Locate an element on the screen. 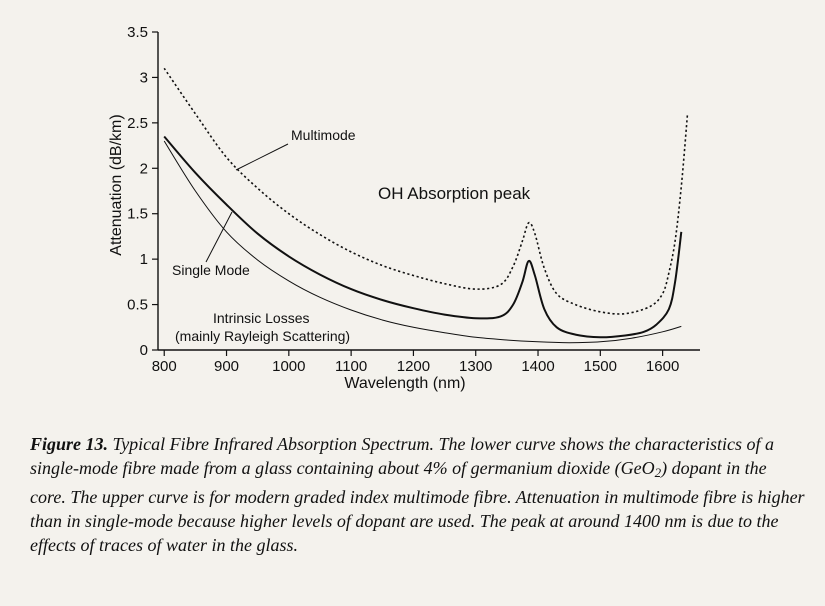 Image resolution: width=825 pixels, height=606 pixels. annotation-multimode-leader is located at coordinates (262, 157).